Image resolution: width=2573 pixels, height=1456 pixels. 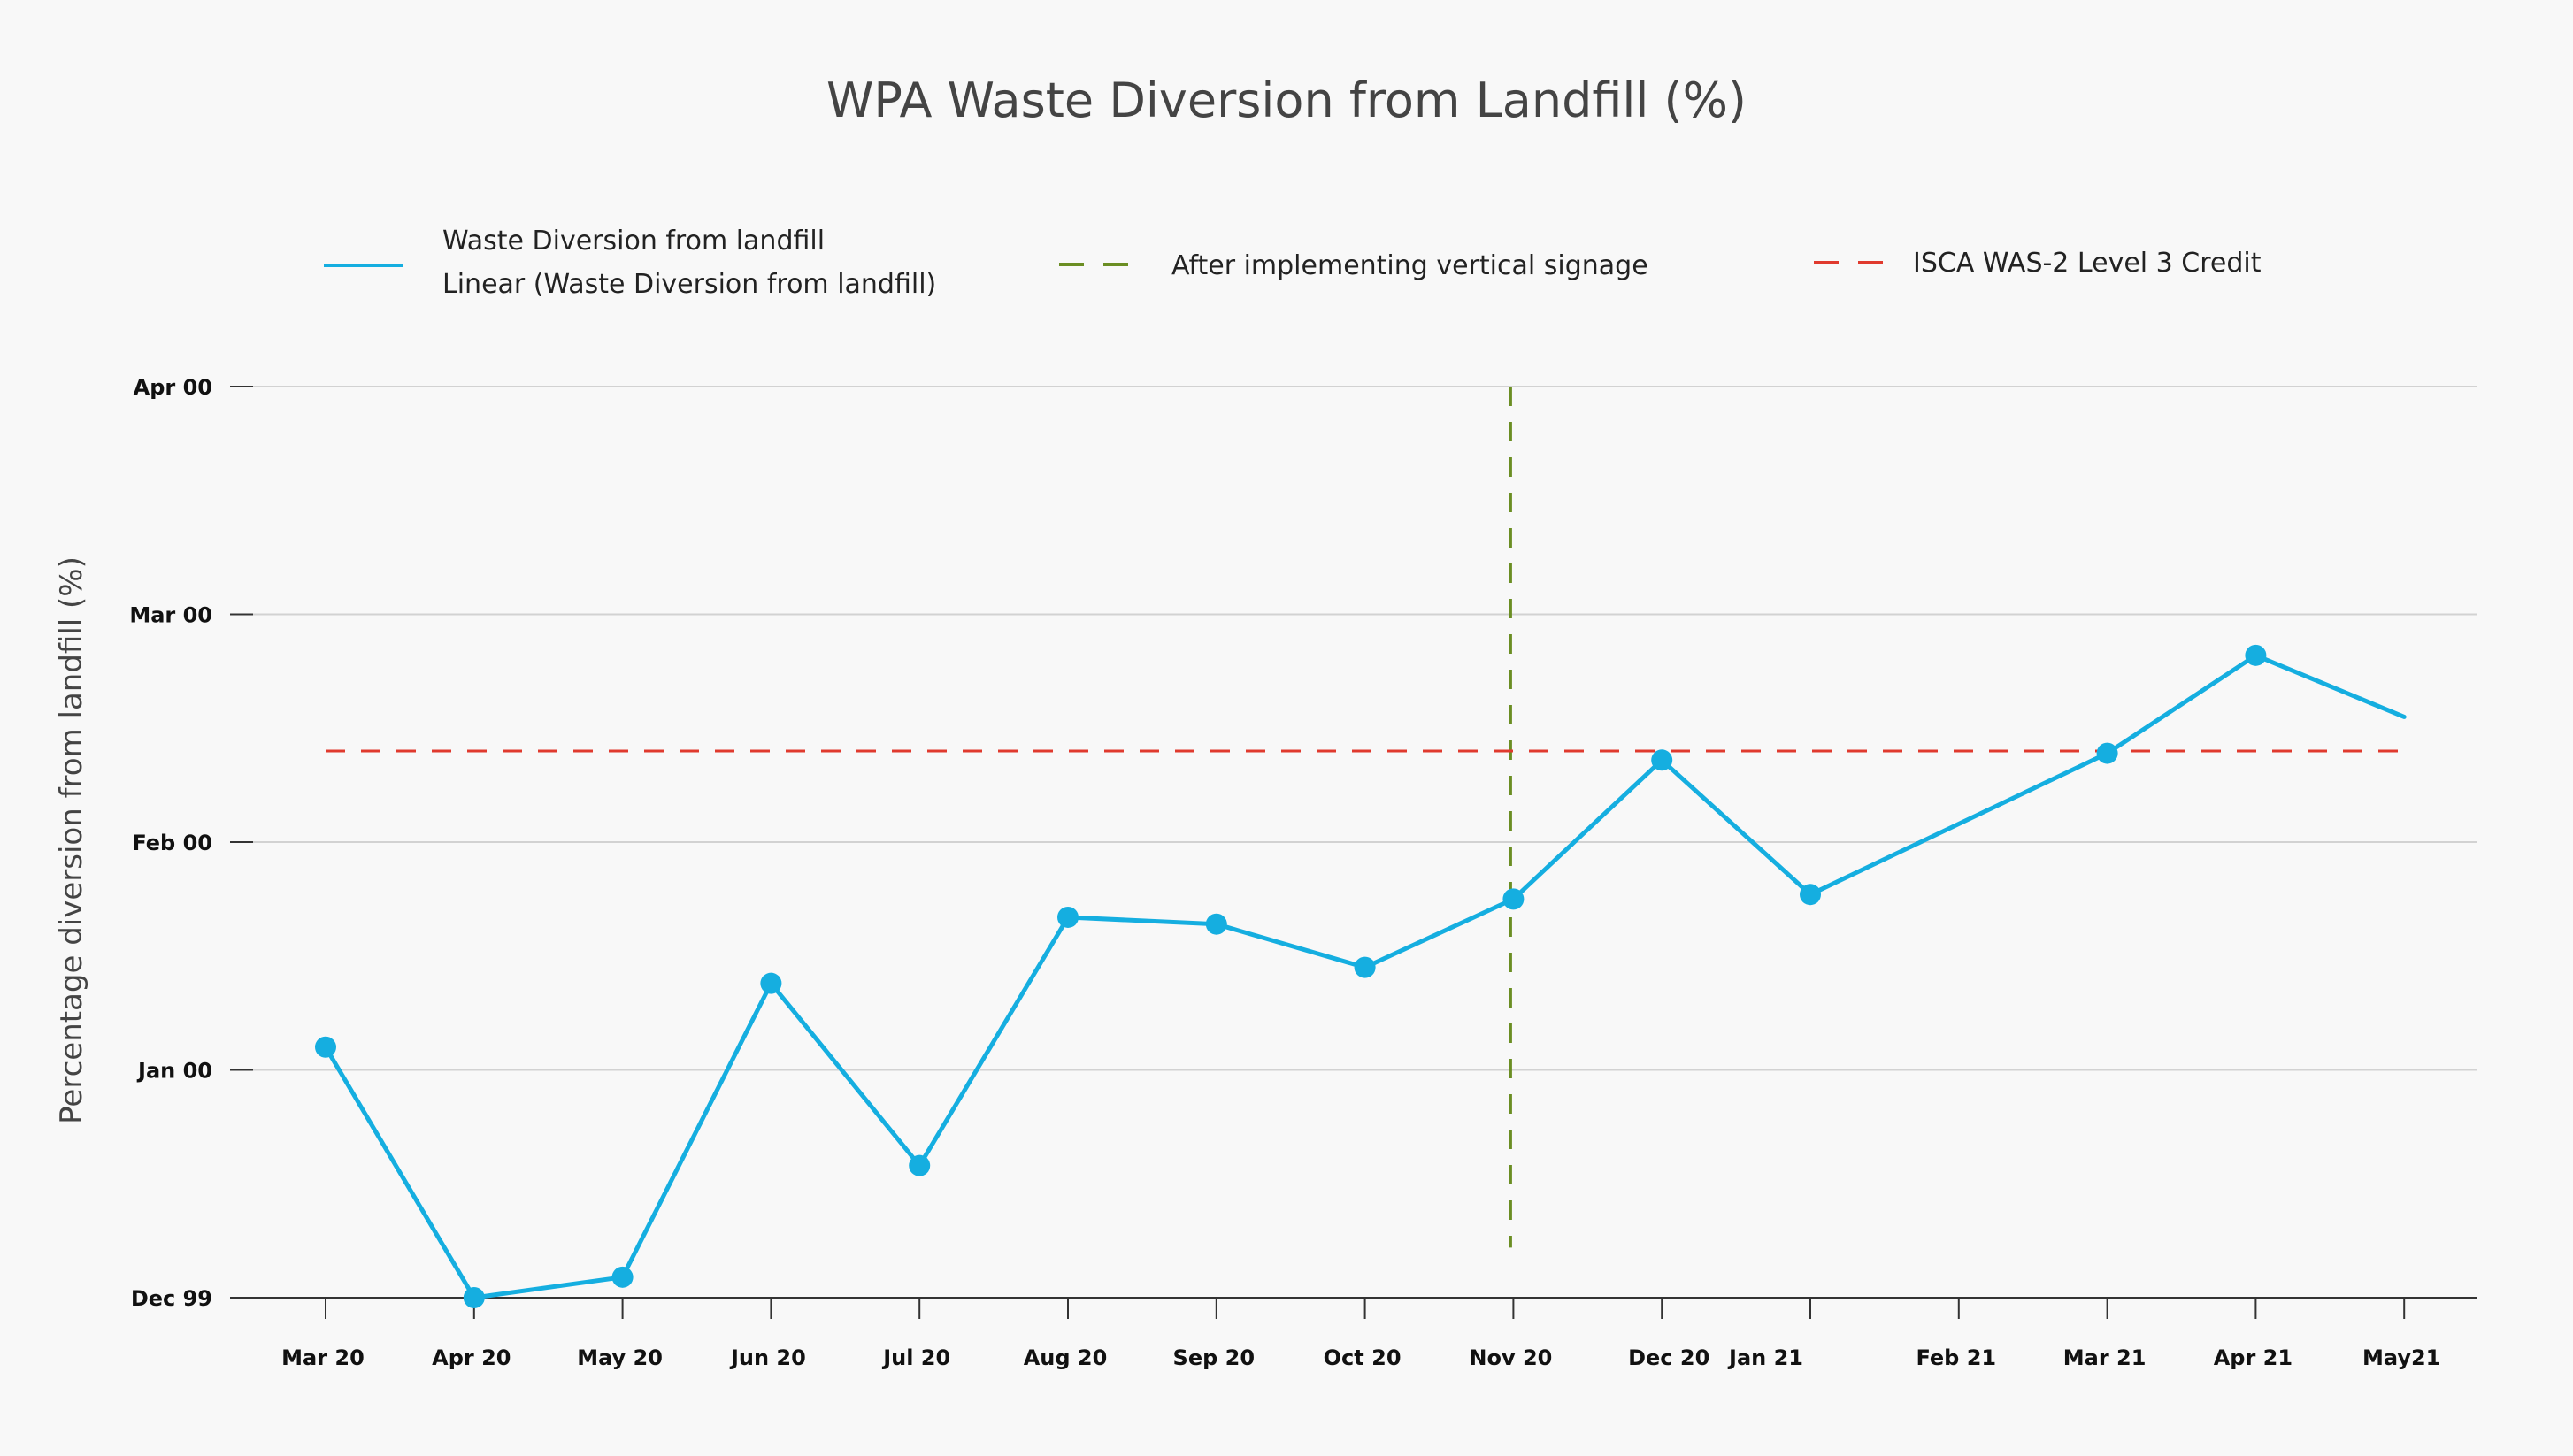 I want to click on y-tick-label: Apr 00, so click(x=173, y=387).